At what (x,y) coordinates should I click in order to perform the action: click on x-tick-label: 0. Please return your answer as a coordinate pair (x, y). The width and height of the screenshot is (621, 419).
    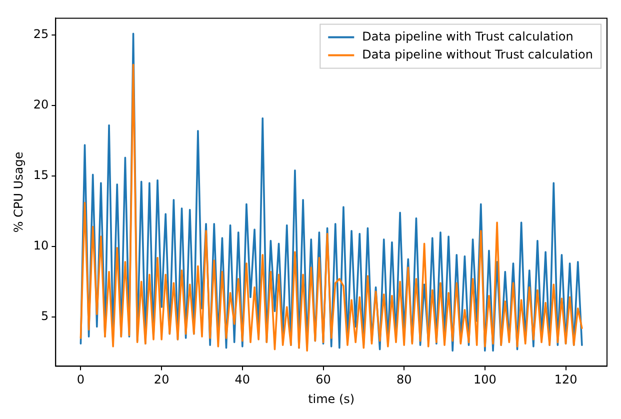
    Looking at the image, I should click on (80, 379).